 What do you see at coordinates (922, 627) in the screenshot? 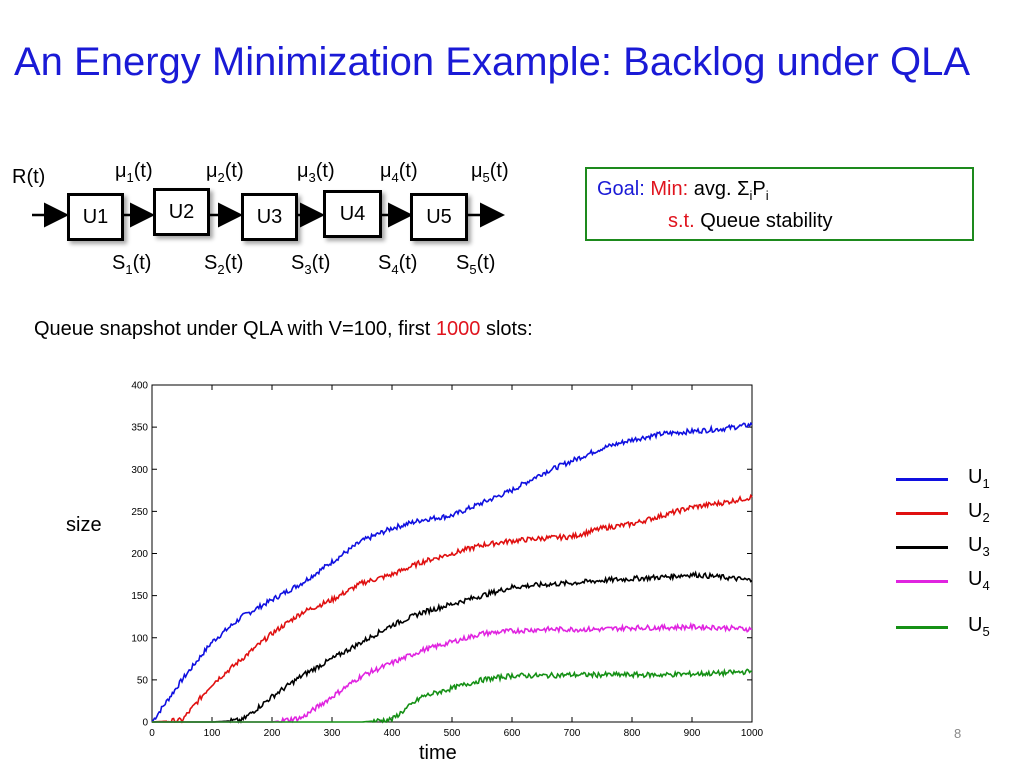
I see `legend-line-u5` at bounding box center [922, 627].